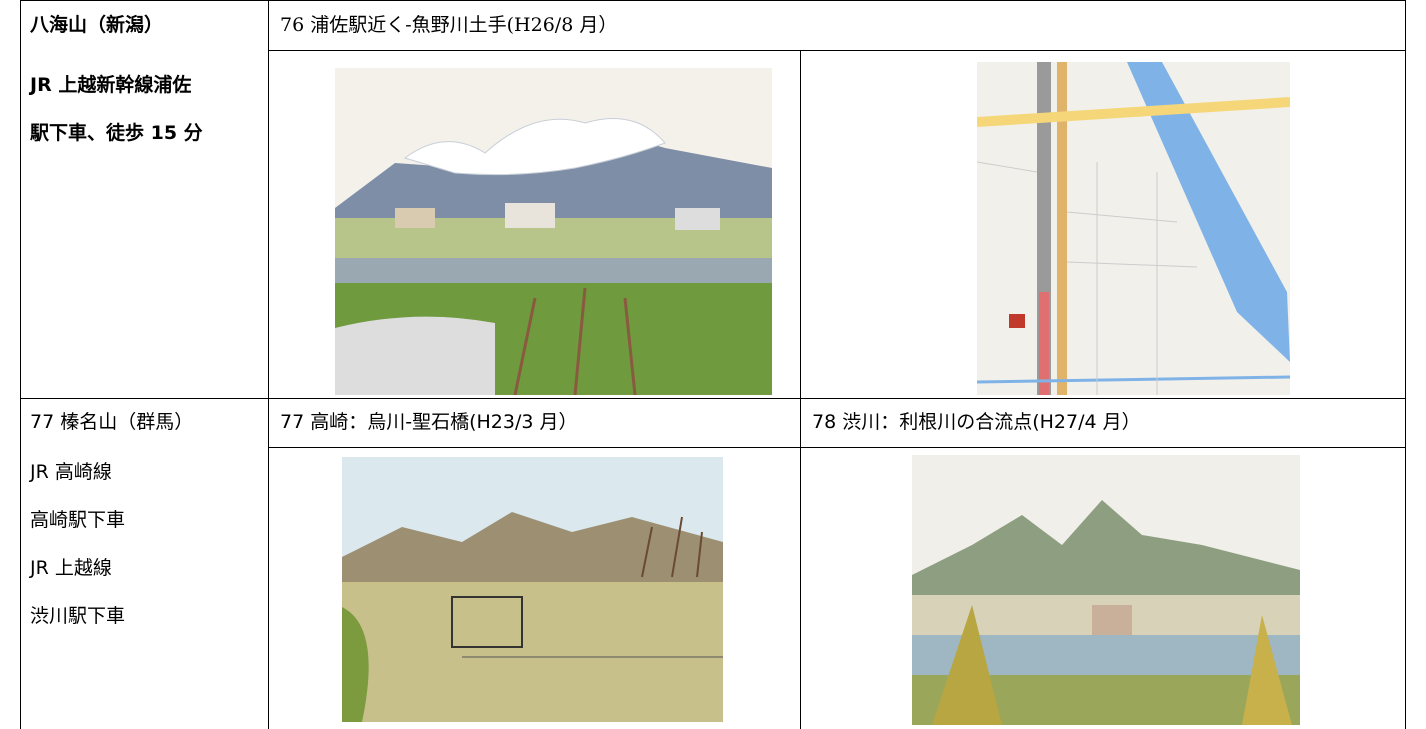 The height and width of the screenshot is (729, 1426). Describe the element at coordinates (116, 133) in the screenshot. I see `access: 駅下車、徒歩 15 分` at that location.